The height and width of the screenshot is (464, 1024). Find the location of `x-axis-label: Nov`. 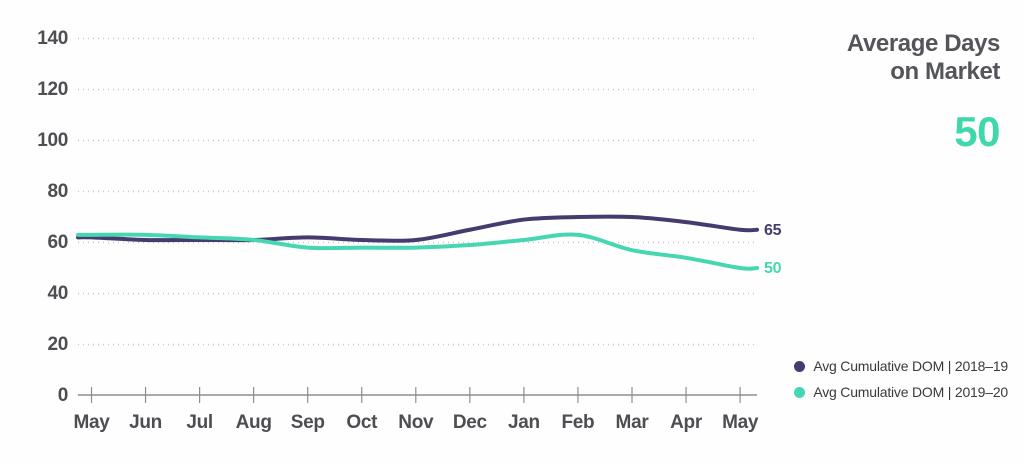

x-axis-label: Nov is located at coordinates (416, 422).